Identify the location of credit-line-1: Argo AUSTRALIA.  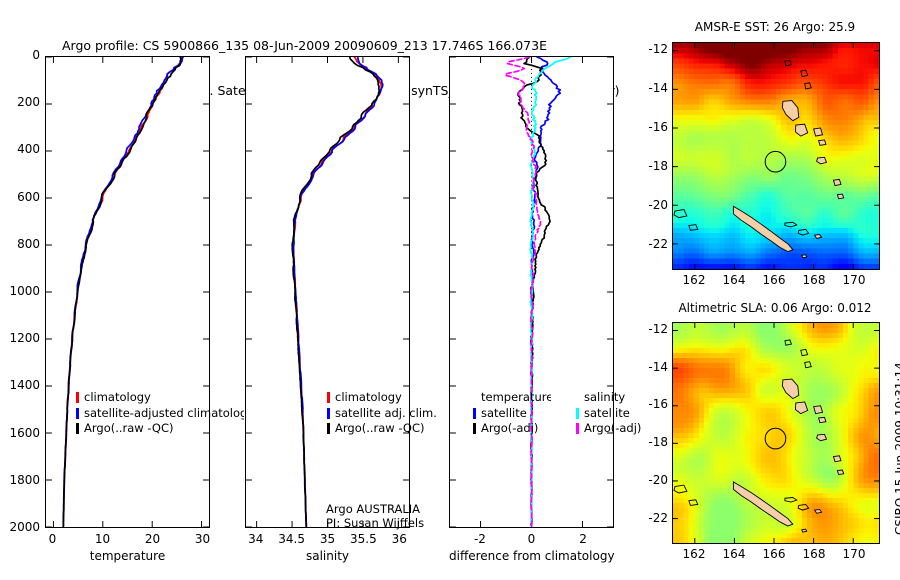
(373, 509).